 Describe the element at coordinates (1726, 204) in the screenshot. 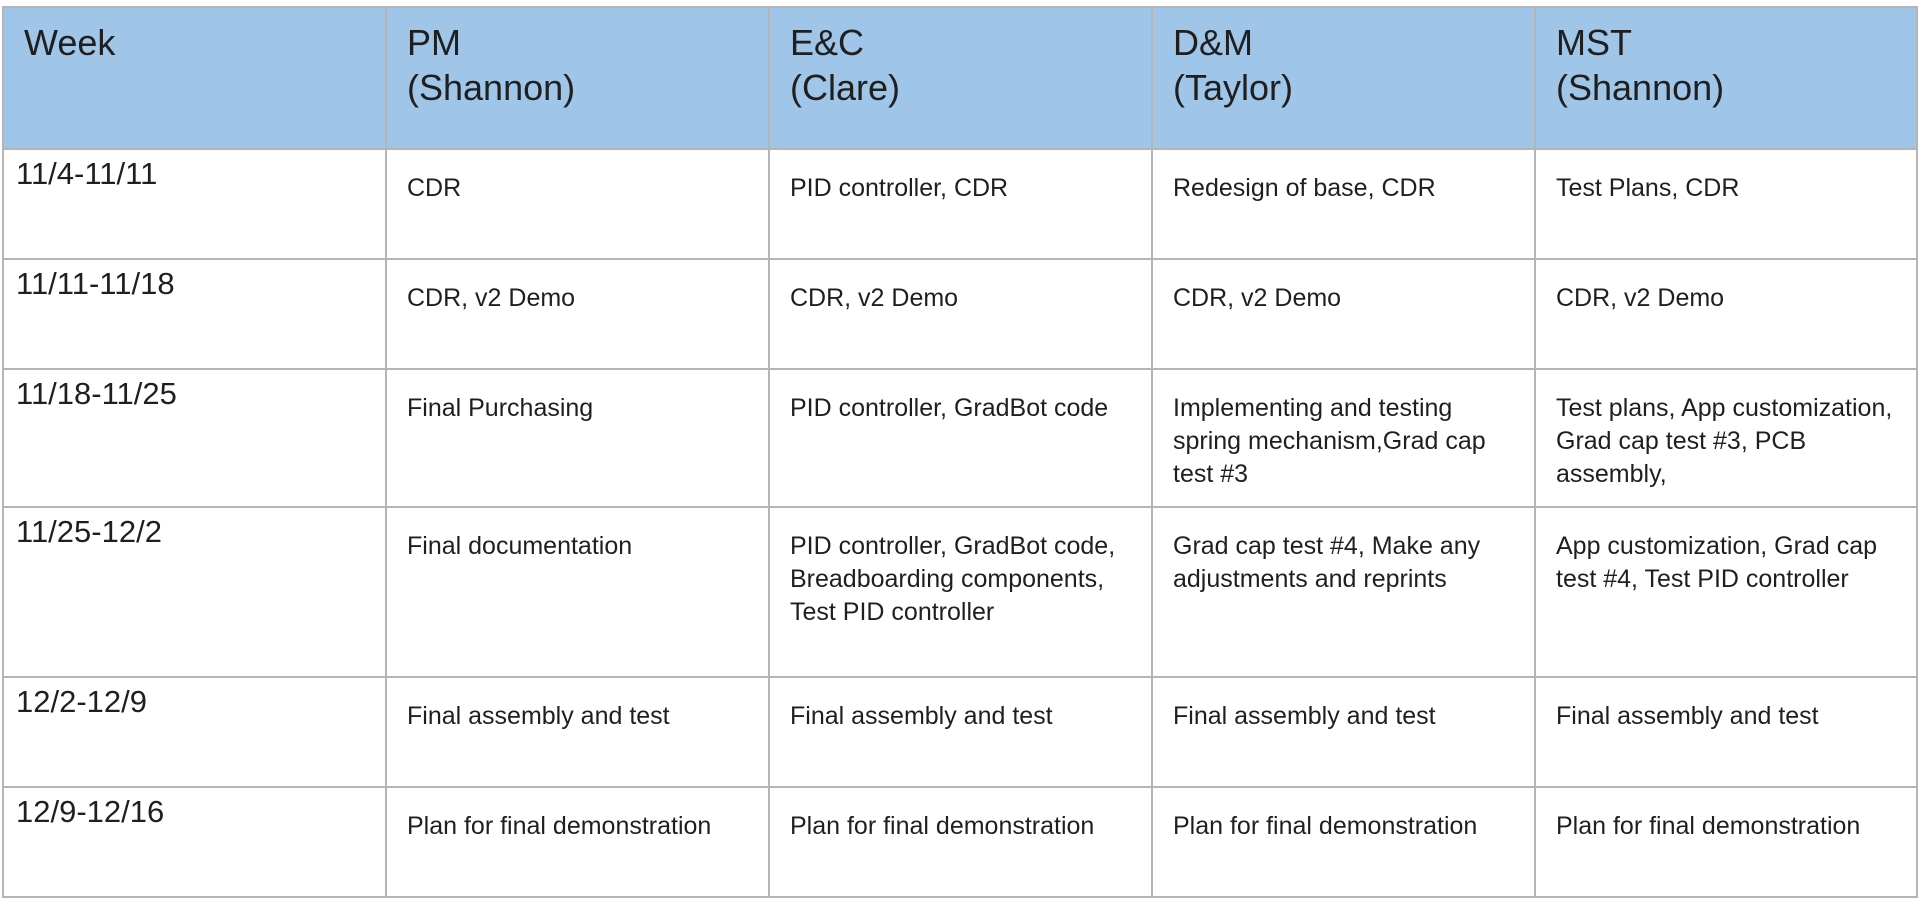

I see `mst-cell: Test Plans, CDR` at that location.